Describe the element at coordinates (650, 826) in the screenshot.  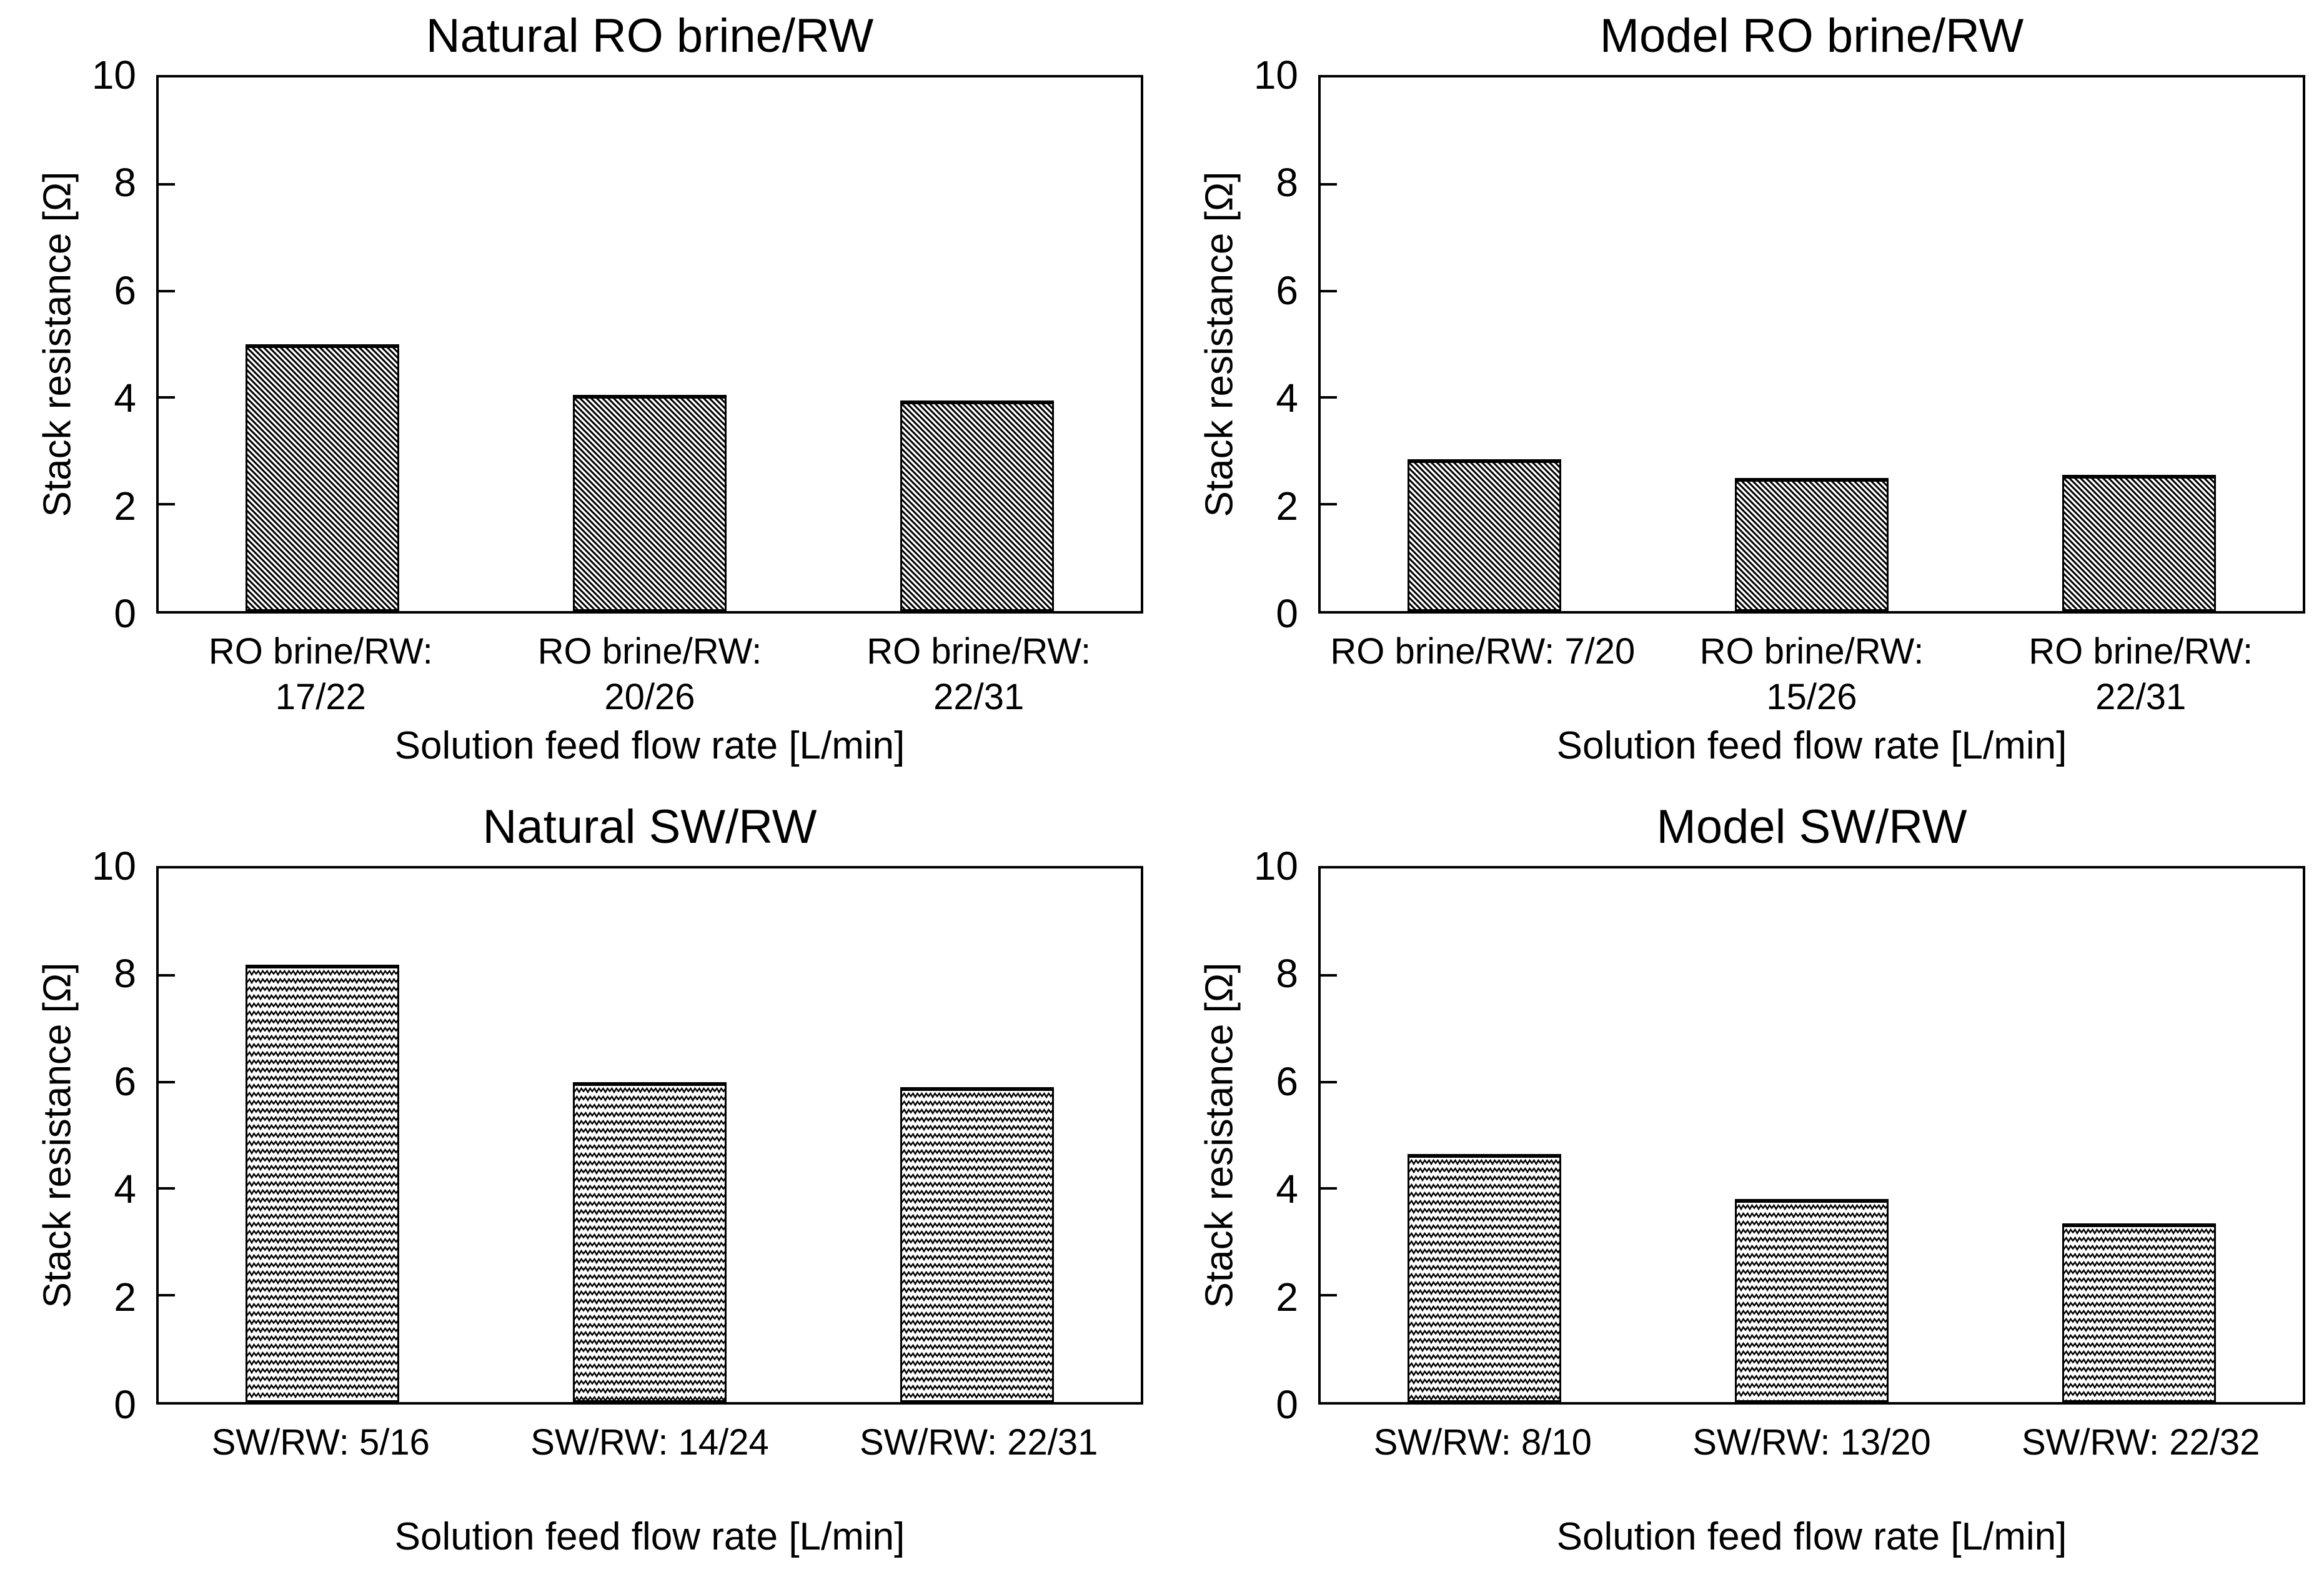
I see `chart-title: Natural SW/RW` at that location.